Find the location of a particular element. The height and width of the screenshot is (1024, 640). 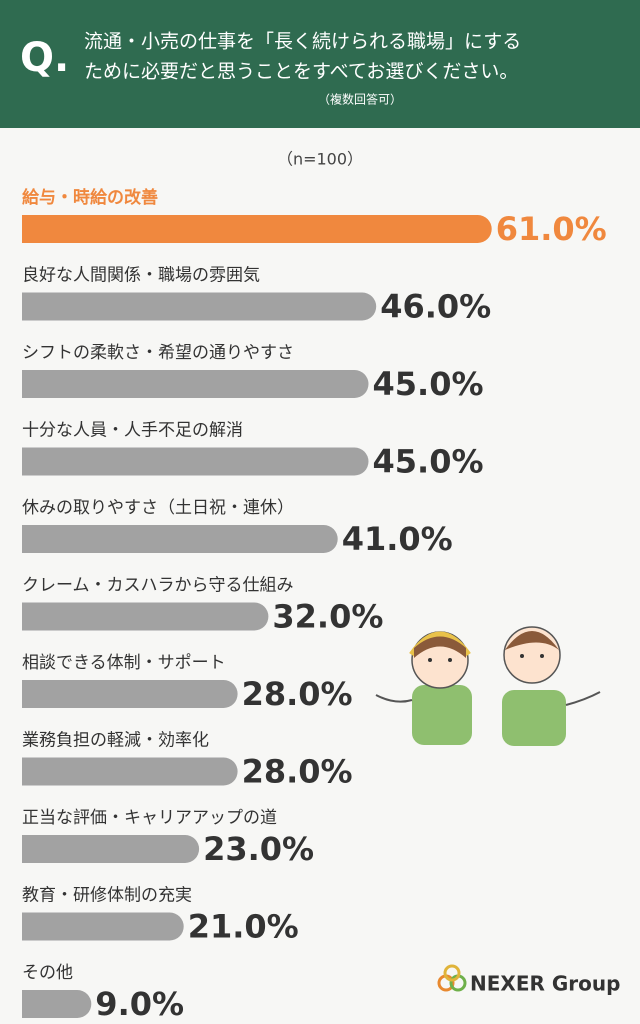

value-label: 9.0% is located at coordinates (139, 1004).